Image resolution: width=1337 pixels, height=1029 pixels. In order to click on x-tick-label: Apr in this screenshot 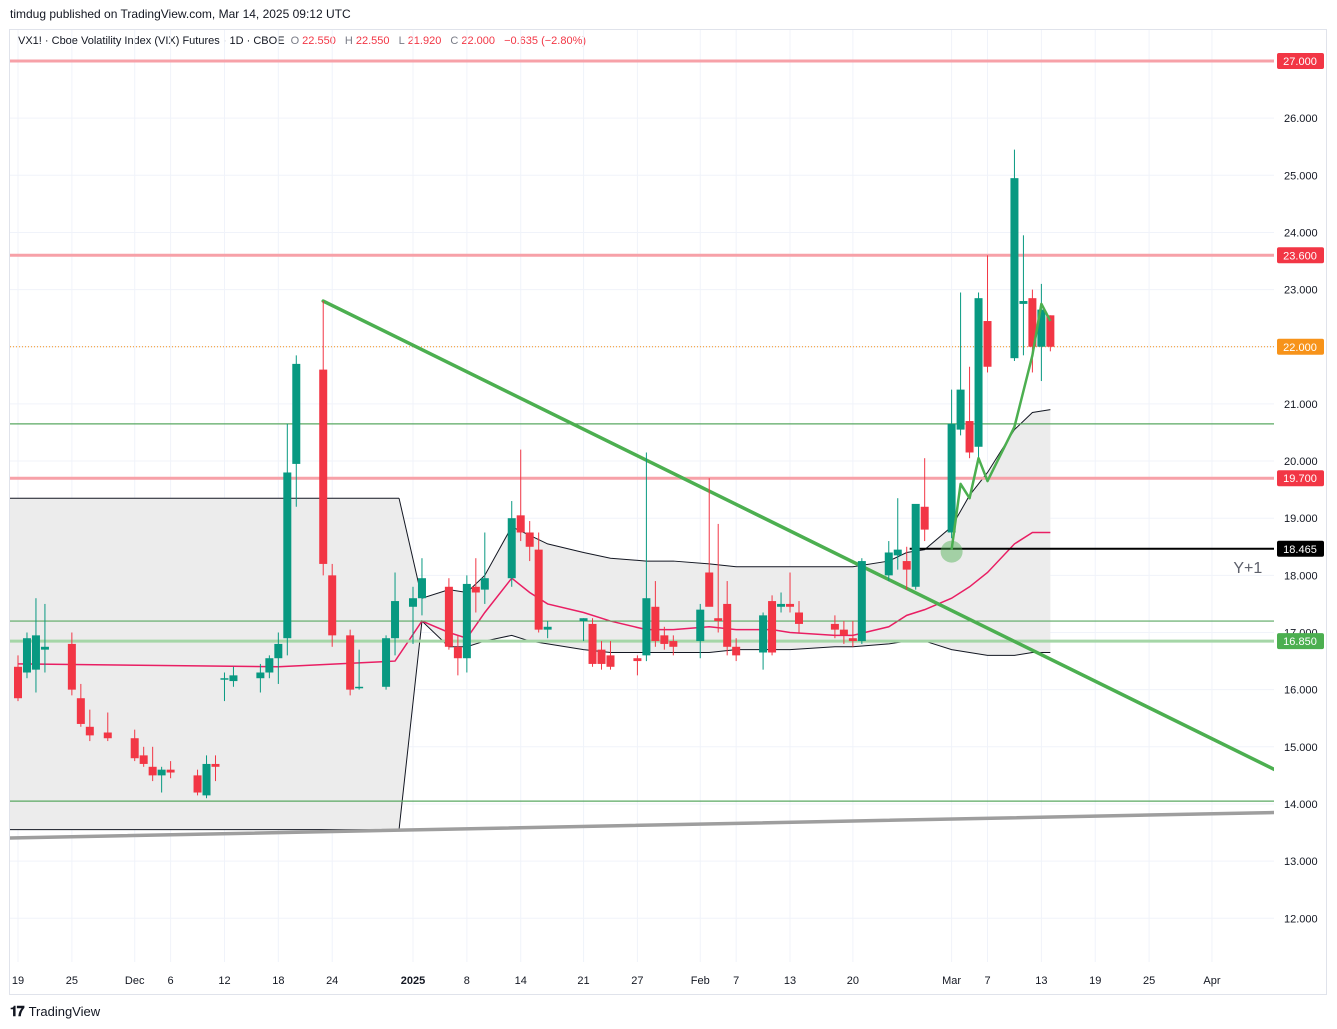, I will do `click(1211, 981)`.